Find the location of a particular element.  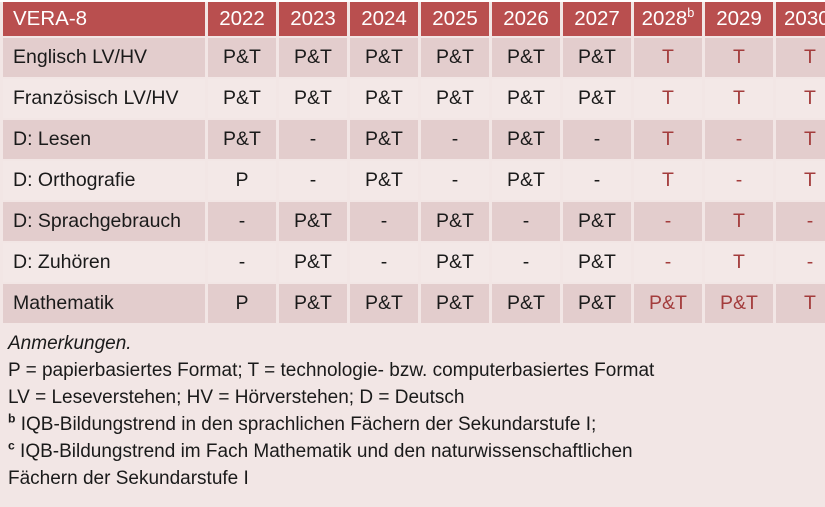

year-text: 2024 is located at coordinates (384, 18).